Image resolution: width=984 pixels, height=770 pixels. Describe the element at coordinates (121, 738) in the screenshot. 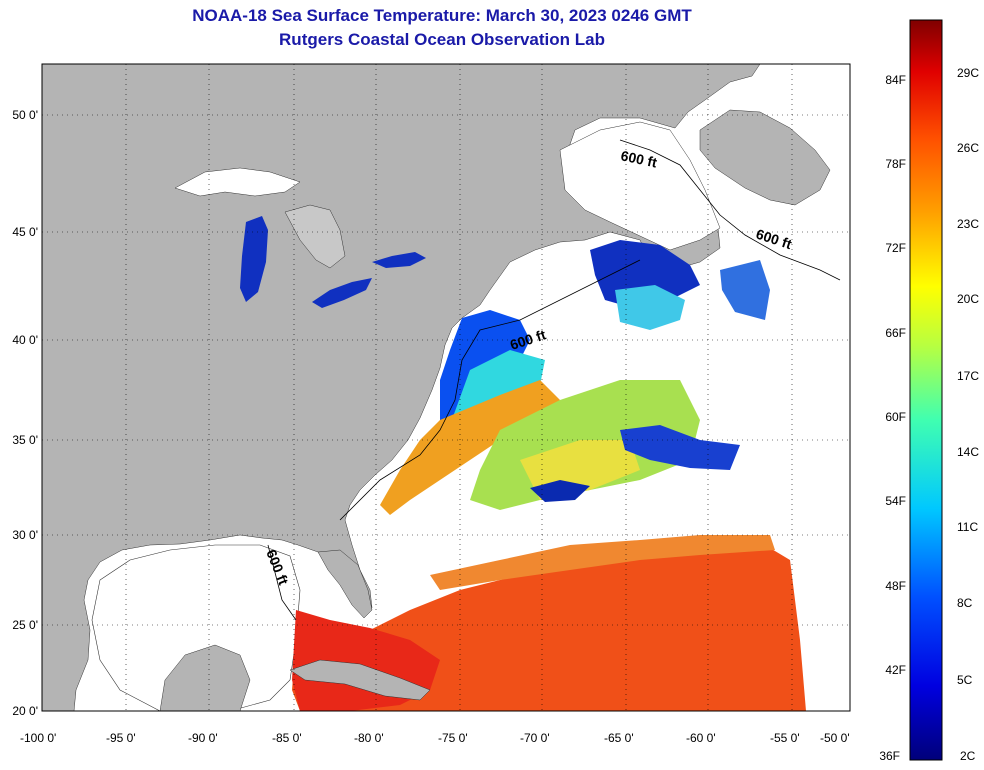

I see `lon-label: -95 0'` at that location.